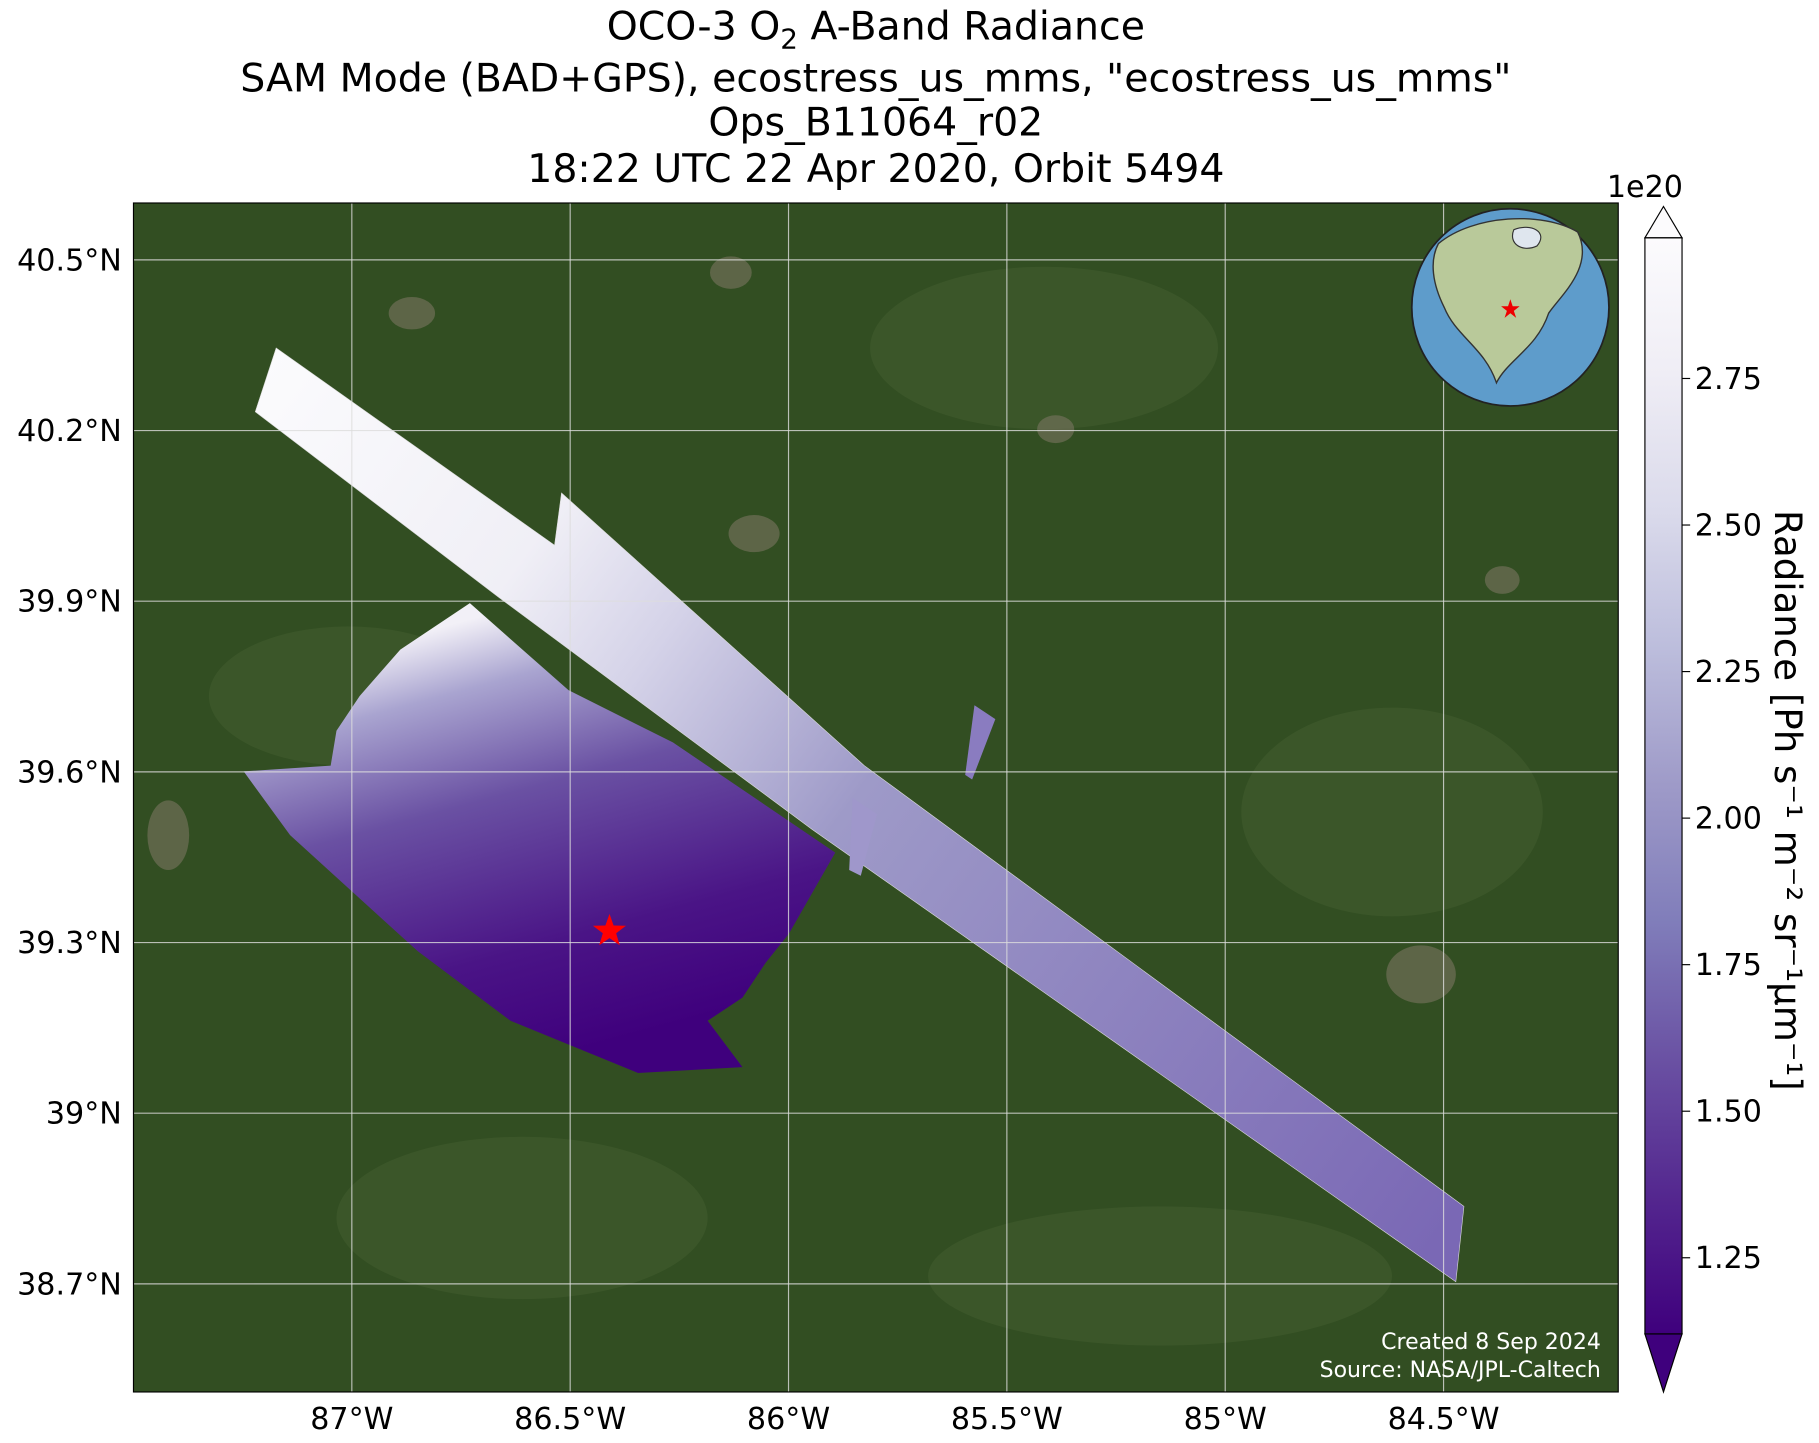  I want to click on y-tick-label: 39.9°N, so click(69, 602).